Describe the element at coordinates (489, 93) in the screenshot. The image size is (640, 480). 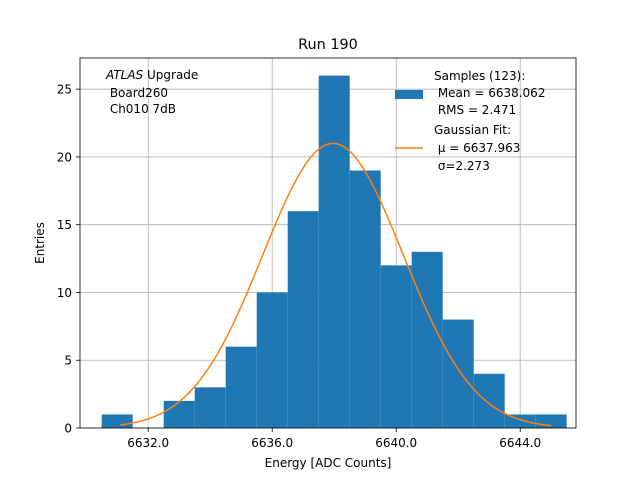
I see `legend-hist-label-2: Mean = 6638.062` at that location.